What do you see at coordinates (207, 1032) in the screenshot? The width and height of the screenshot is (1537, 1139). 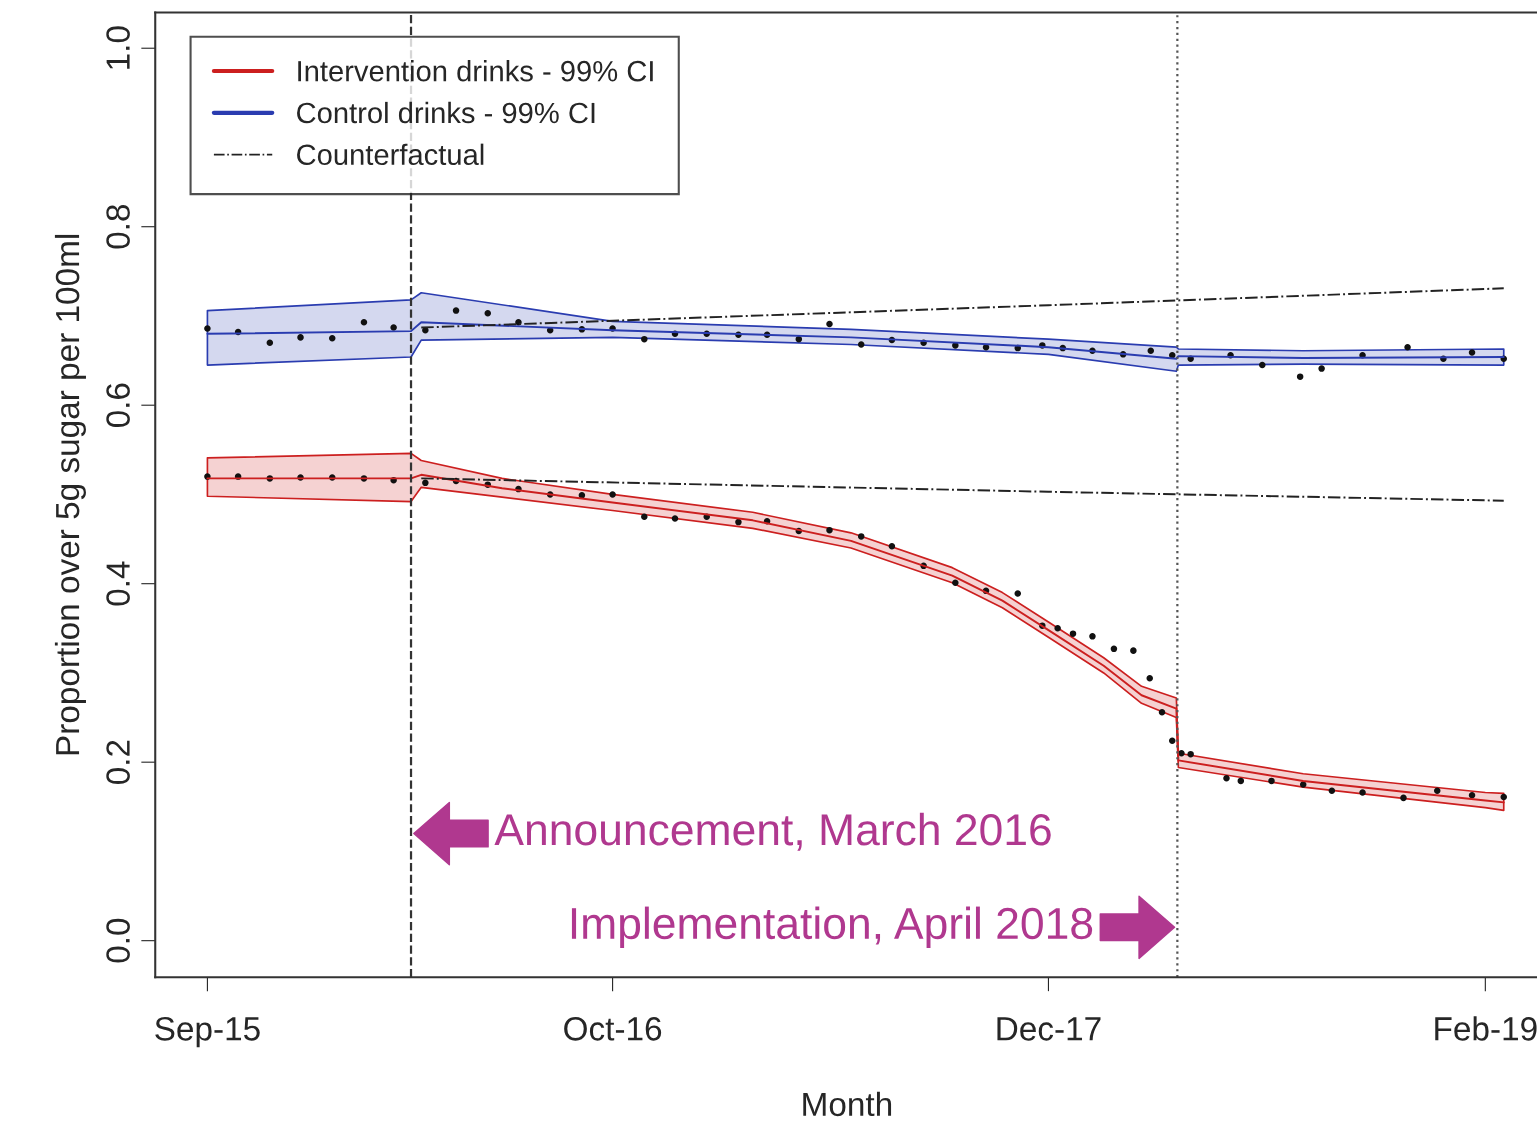 I see `x-tick-label: Sep-15` at bounding box center [207, 1032].